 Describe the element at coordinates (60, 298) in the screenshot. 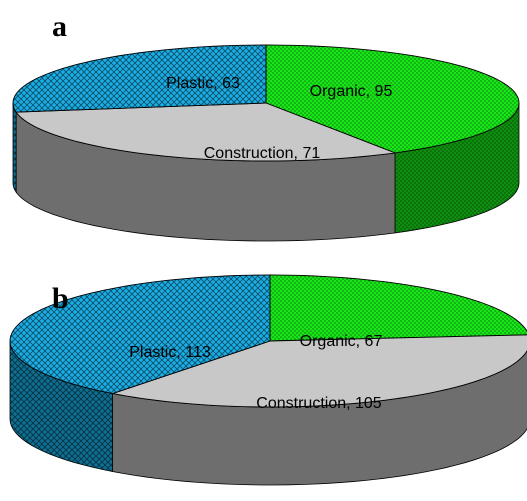

I see `panel-label: b` at that location.